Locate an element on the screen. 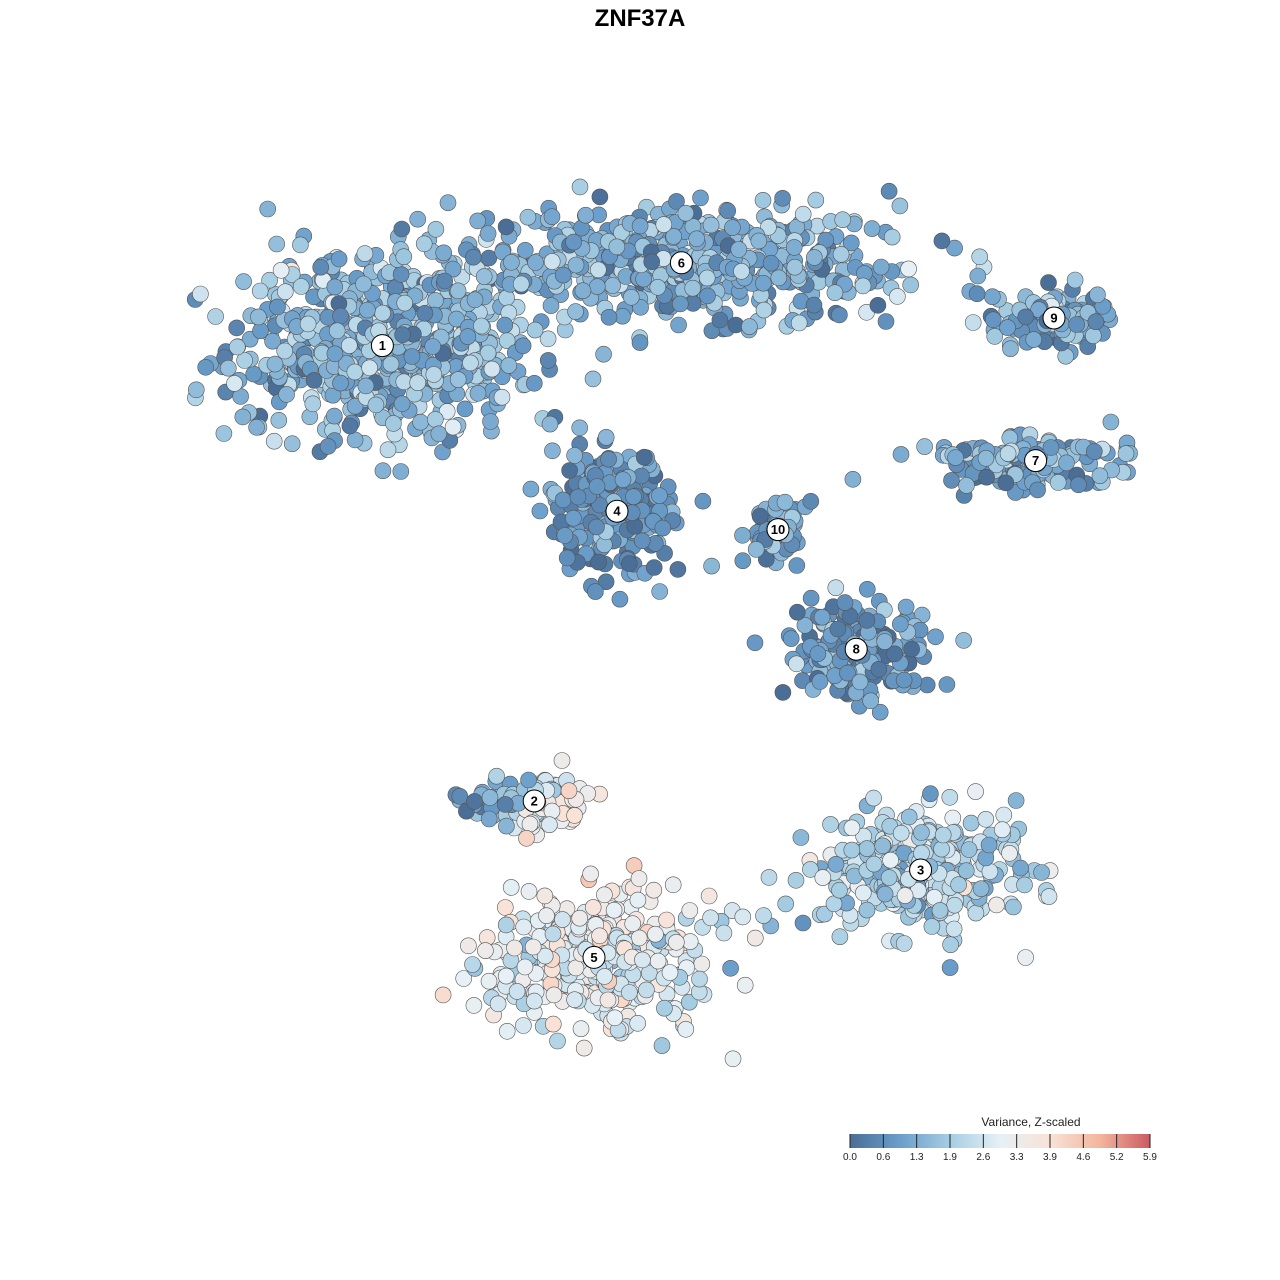  cluster-label-8: 8 is located at coordinates (856, 649).